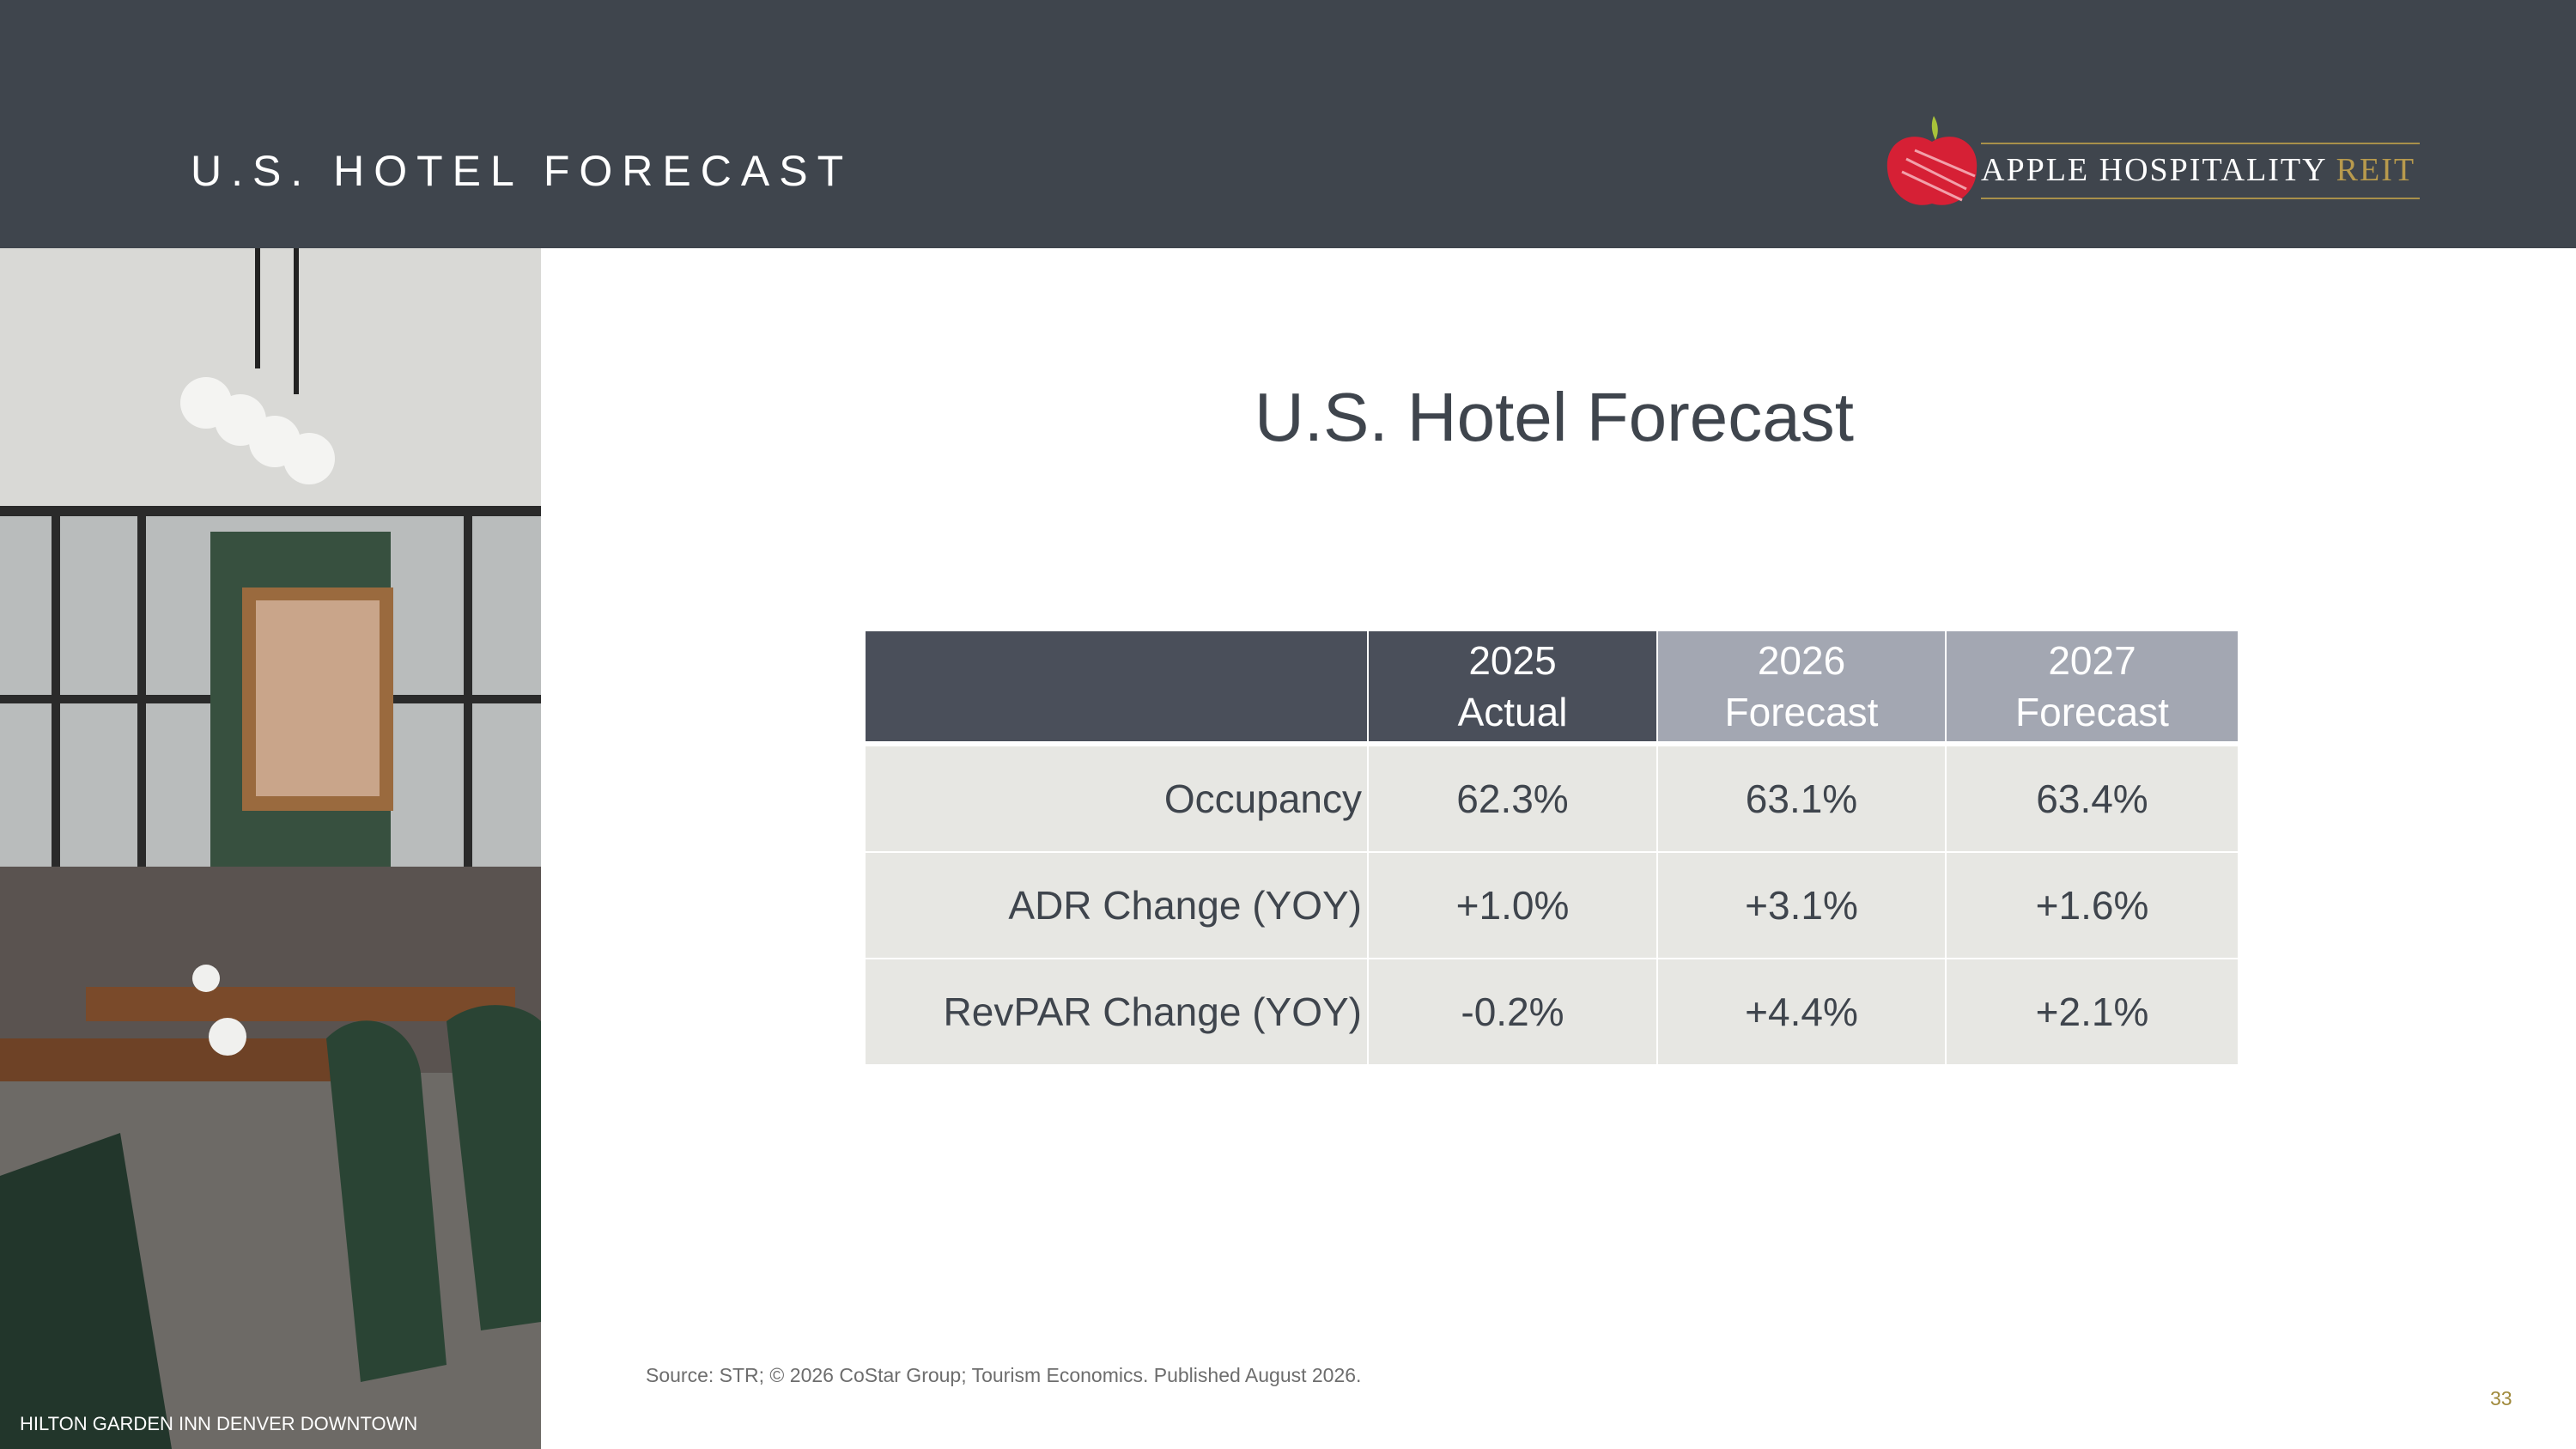 The height and width of the screenshot is (1449, 2576). Describe the element at coordinates (2376, 170) in the screenshot. I see `logo-suffix: REIT` at that location.